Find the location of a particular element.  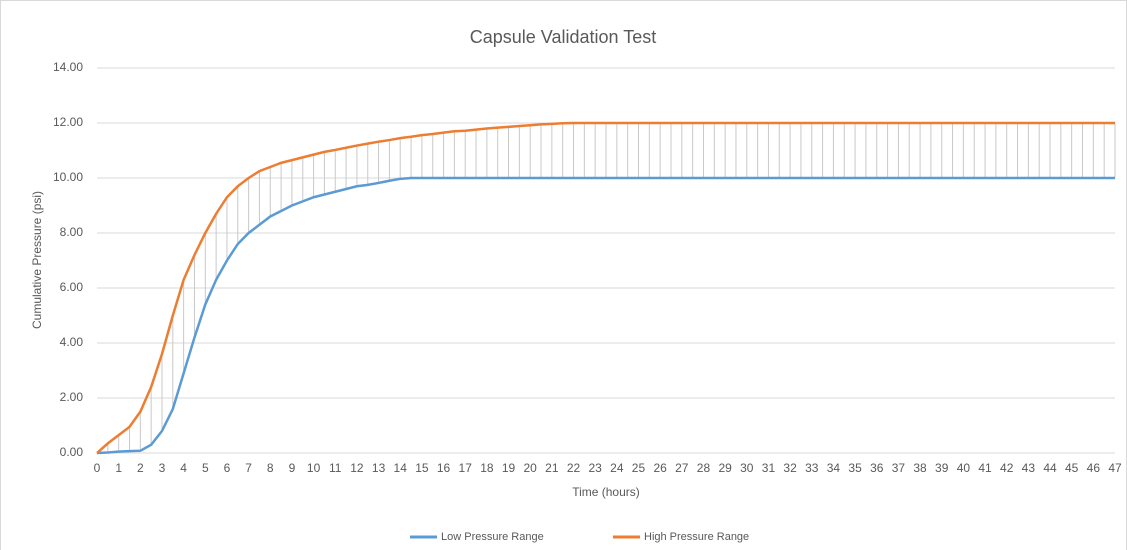

x-tick-label: 36 is located at coordinates (877, 468).